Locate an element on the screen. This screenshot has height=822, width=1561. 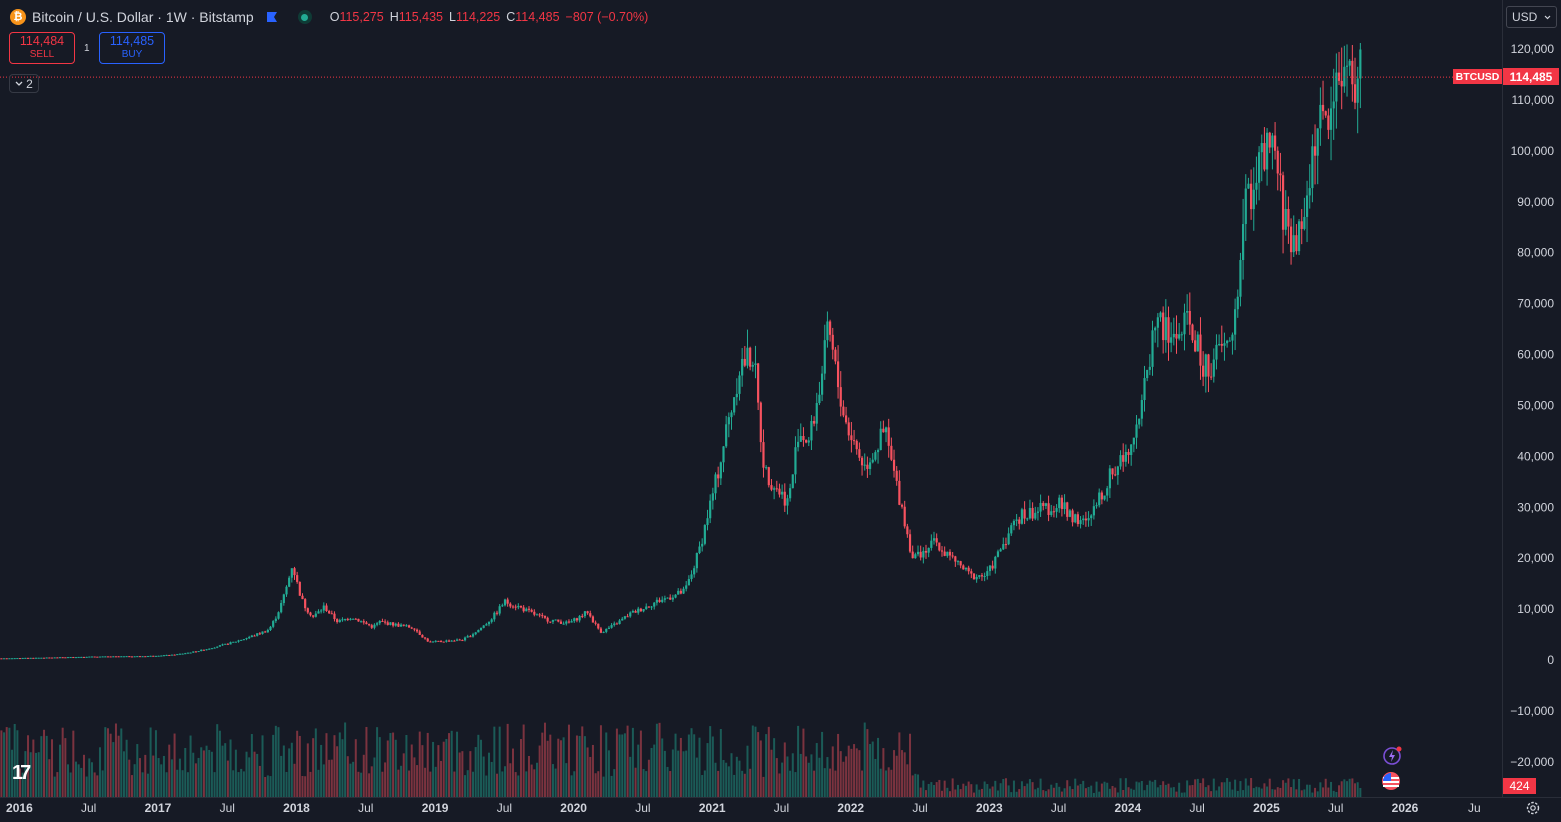
us-flag-icon is located at coordinates (1391, 781).